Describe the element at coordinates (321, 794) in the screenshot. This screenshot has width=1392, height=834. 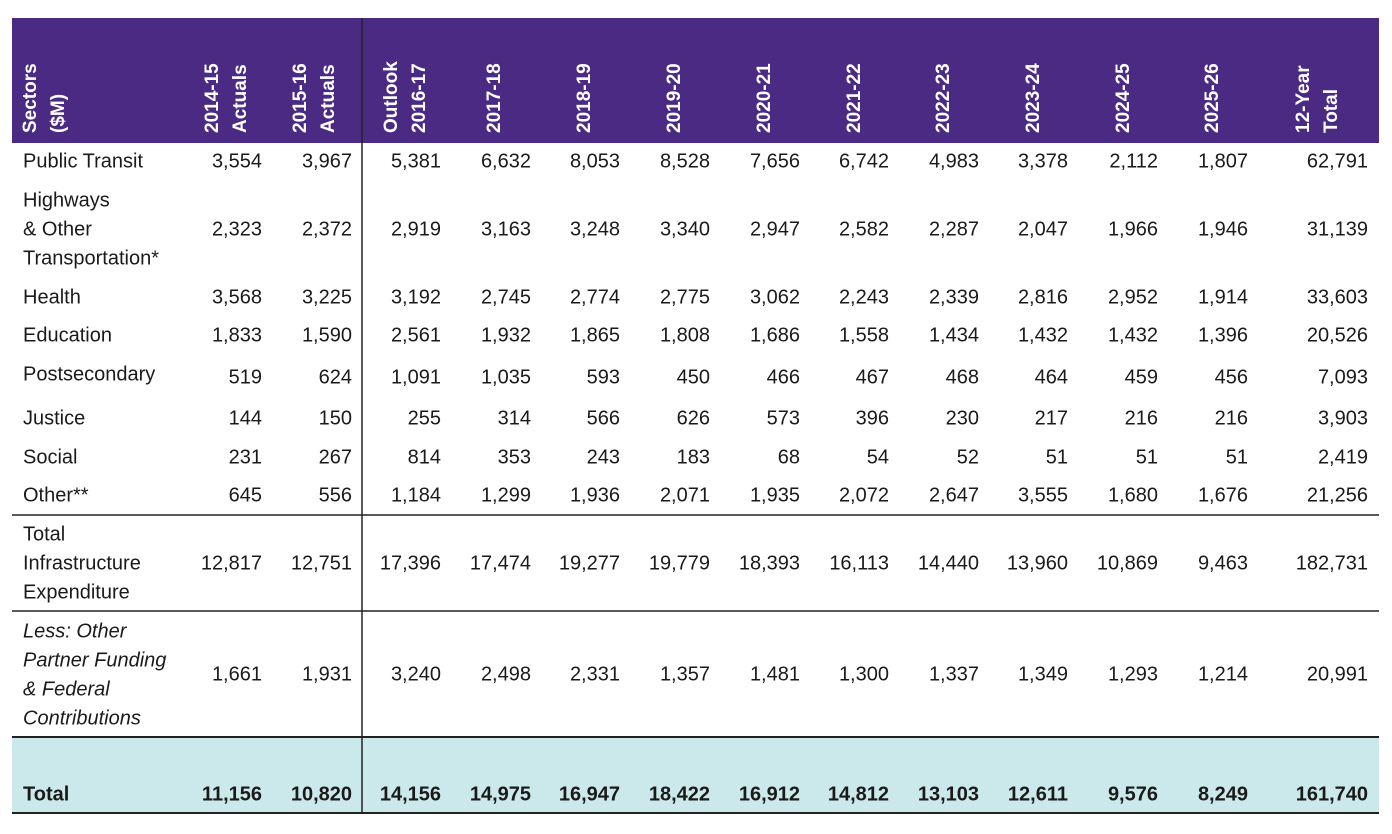
I see `cell-value: 10,820` at that location.